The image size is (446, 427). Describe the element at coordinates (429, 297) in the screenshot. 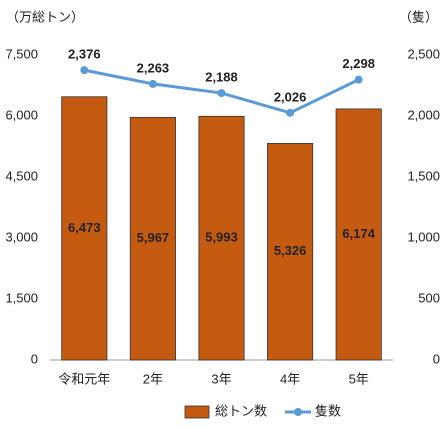

I see `y2-tick-label: 500` at that location.